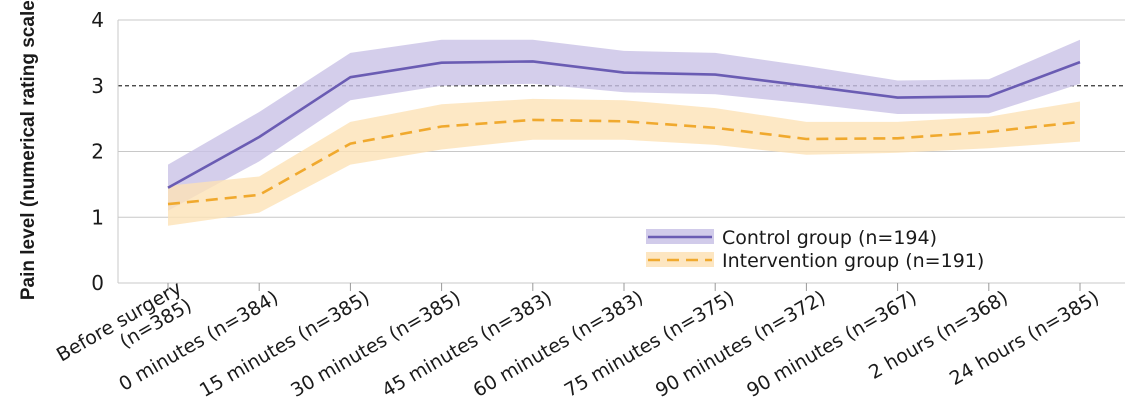  I want to click on x-tick-label-line: 30 minutes (n=385), so click(375, 344).